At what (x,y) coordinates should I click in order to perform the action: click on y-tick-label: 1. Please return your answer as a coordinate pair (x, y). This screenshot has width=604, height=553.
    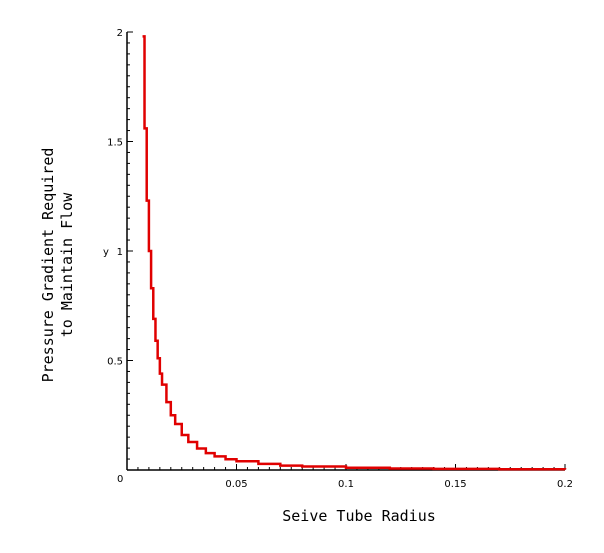
    Looking at the image, I should click on (120, 252).